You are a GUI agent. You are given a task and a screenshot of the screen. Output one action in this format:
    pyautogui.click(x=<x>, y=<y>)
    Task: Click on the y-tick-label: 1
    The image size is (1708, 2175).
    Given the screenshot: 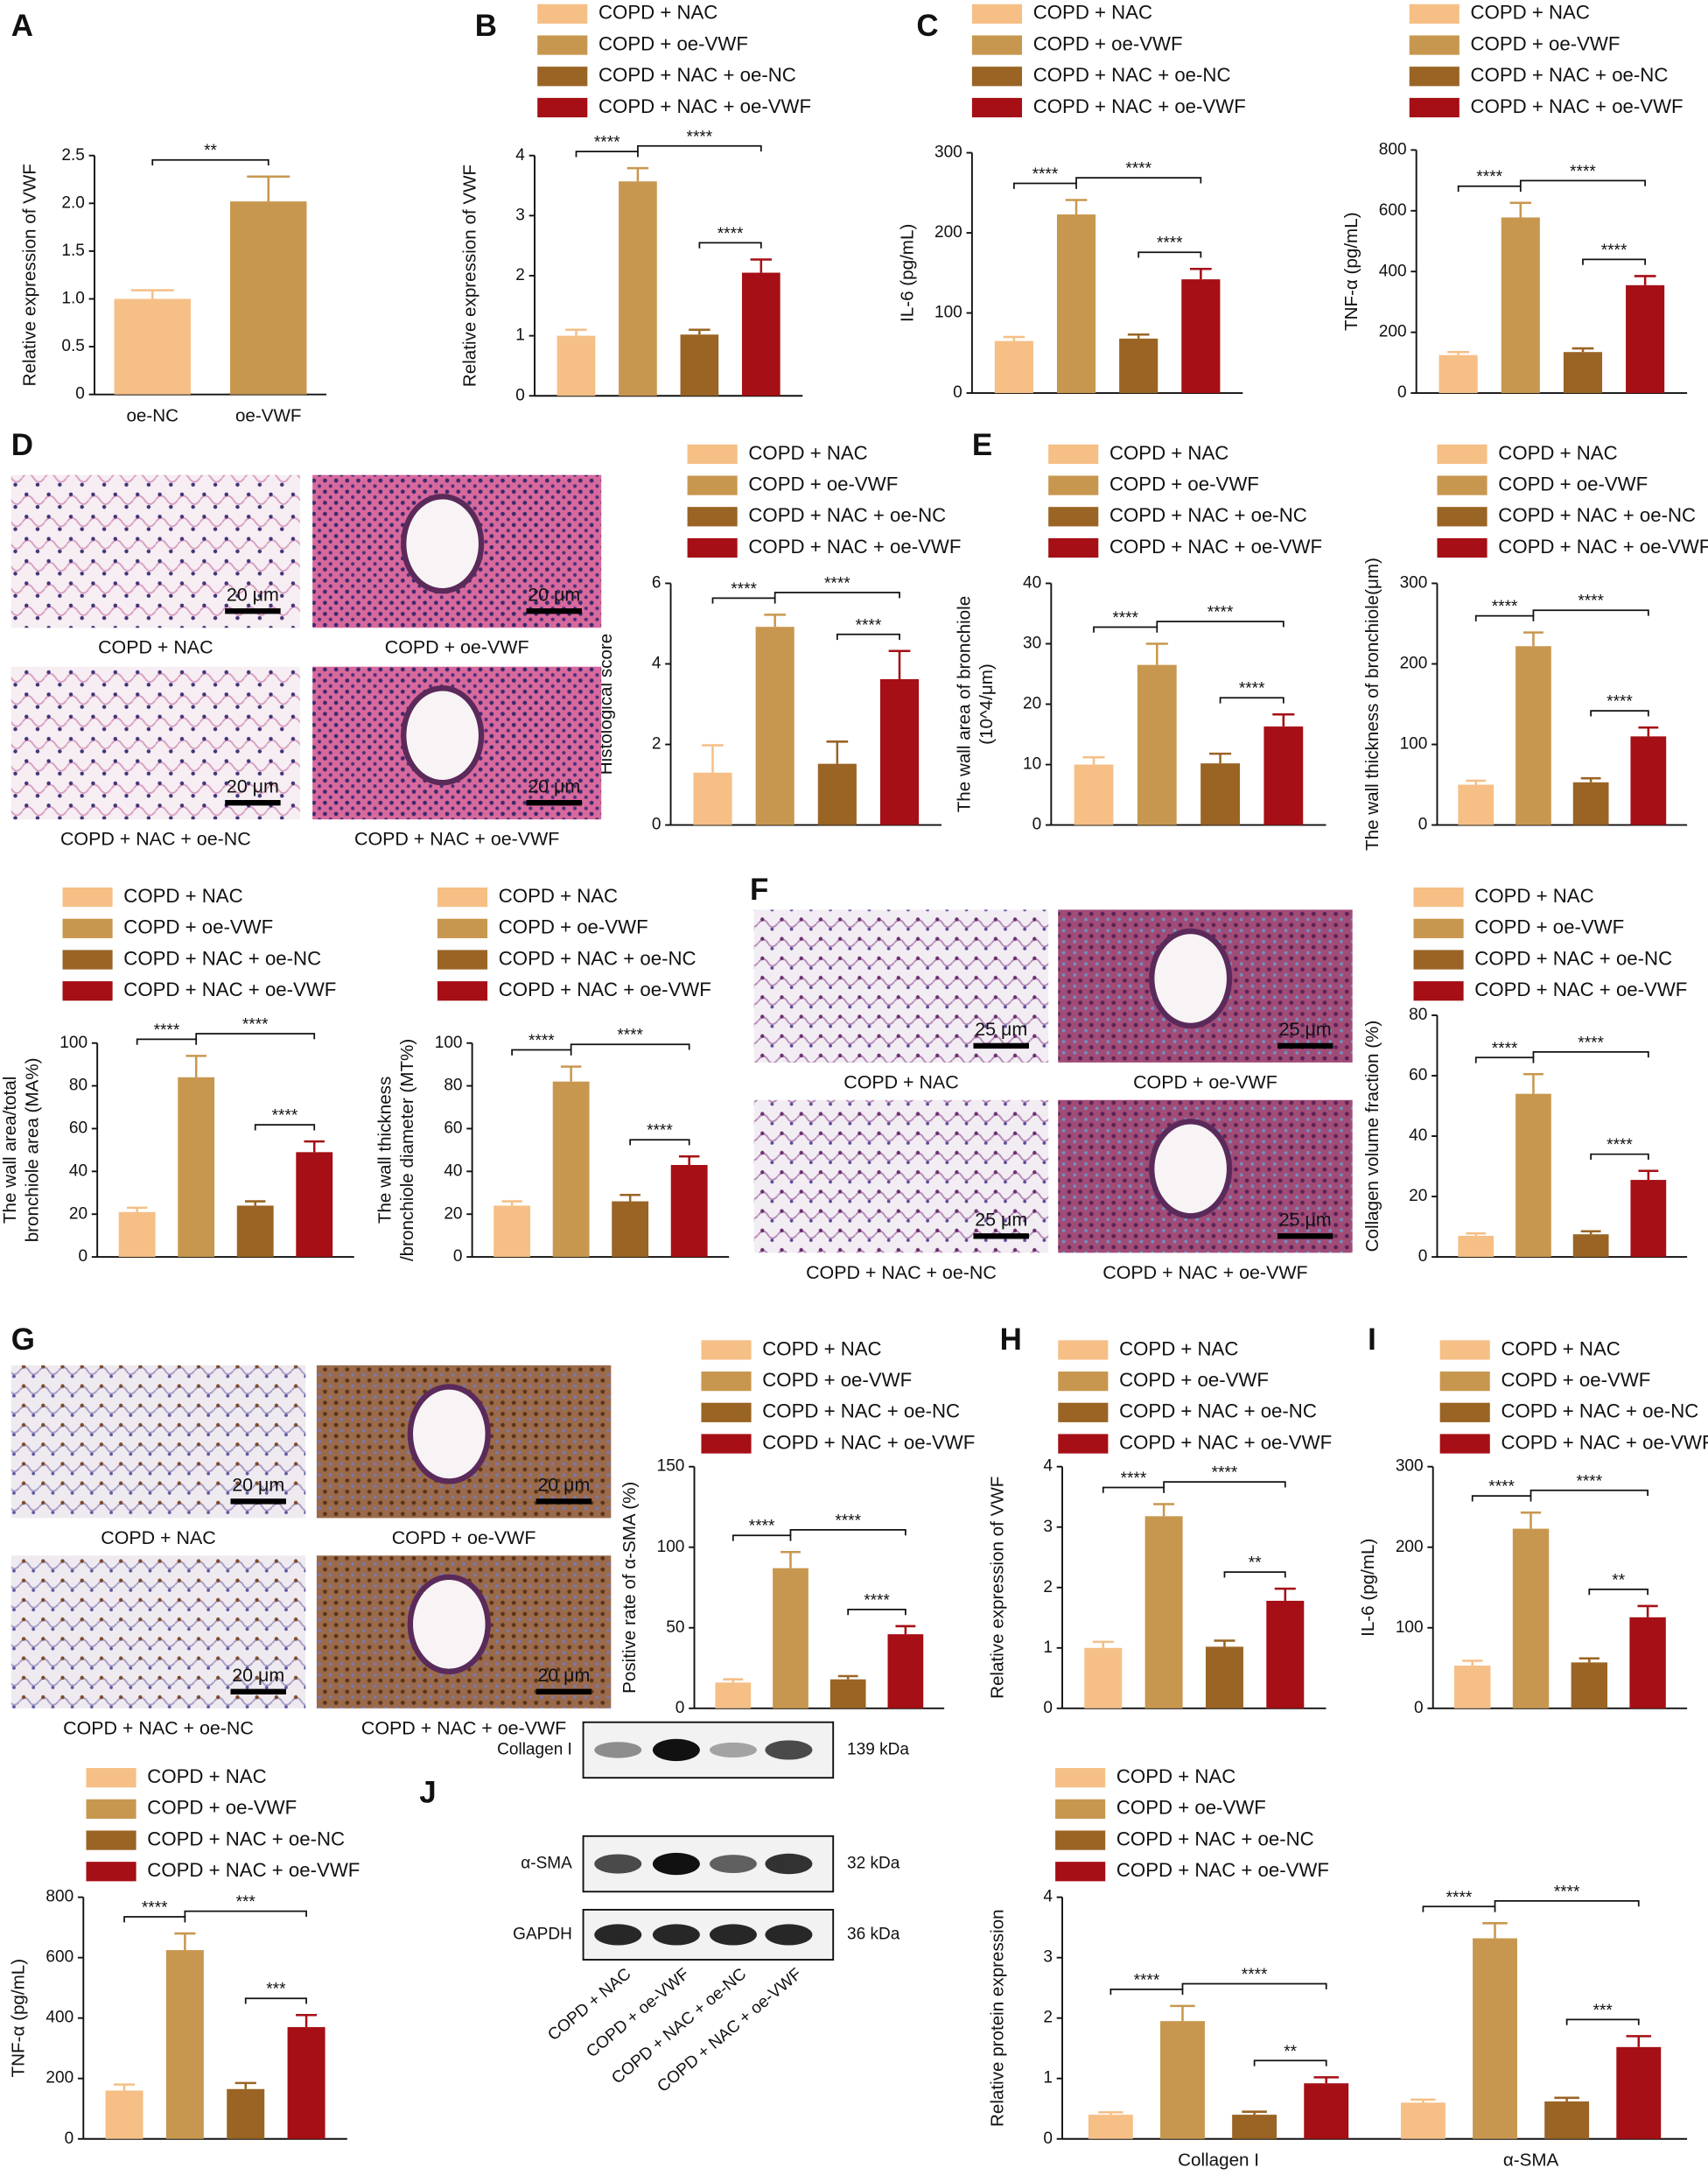 What is the action you would take?
    pyautogui.click(x=1048, y=2078)
    